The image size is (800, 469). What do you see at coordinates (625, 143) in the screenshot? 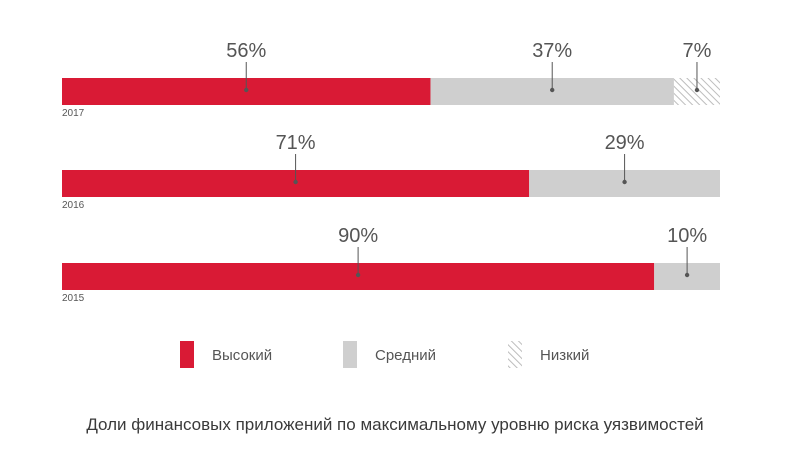
I see `data-label-2016-series-1: 29%` at bounding box center [625, 143].